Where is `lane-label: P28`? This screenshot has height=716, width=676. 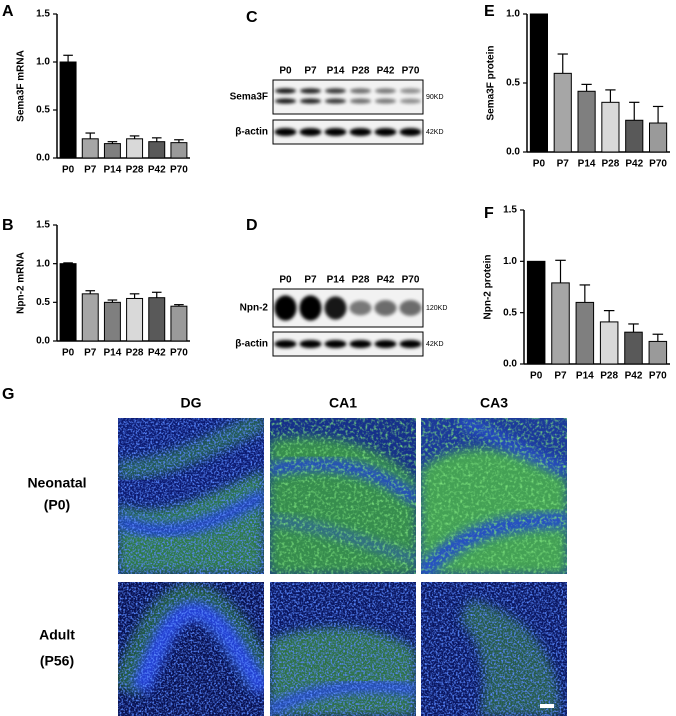 lane-label: P28 is located at coordinates (361, 280).